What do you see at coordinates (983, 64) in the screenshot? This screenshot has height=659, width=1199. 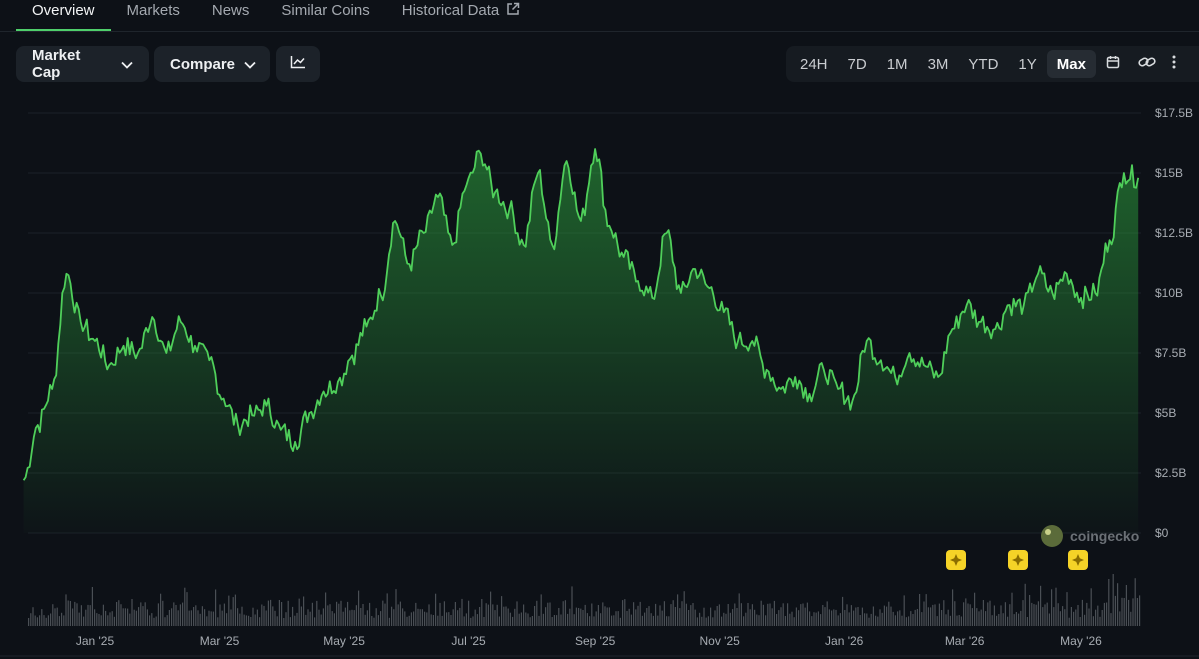 I see `range-ytd: YTD` at bounding box center [983, 64].